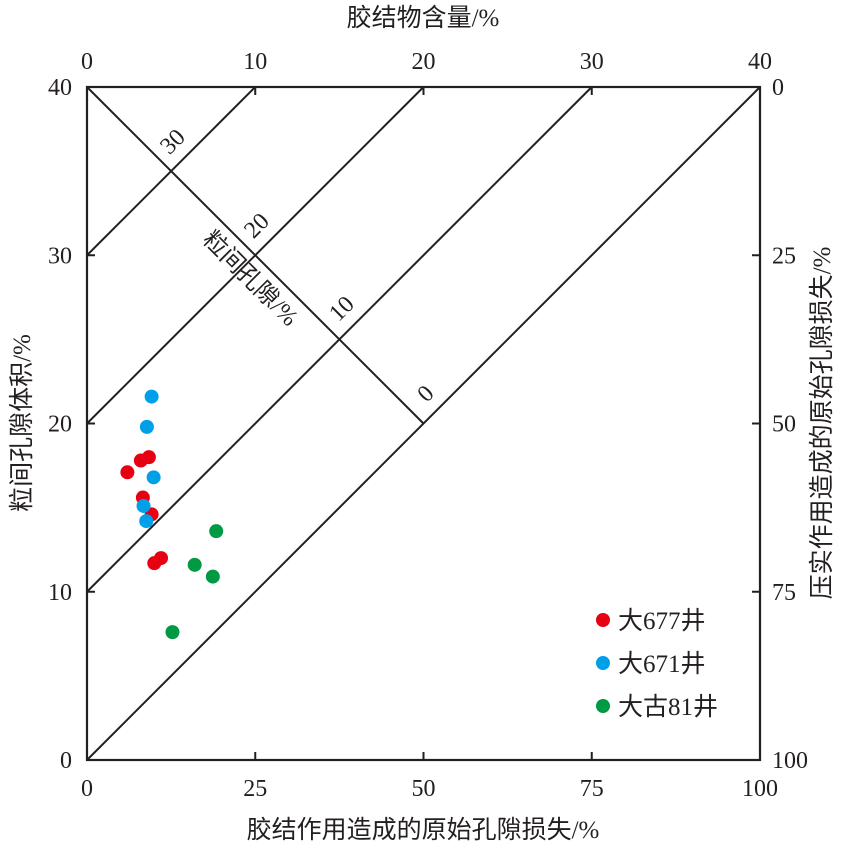  What do you see at coordinates (822, 423) in the screenshot?
I see `right-axis-title: 压实作用造成的原始孔隙损失/%` at bounding box center [822, 423].